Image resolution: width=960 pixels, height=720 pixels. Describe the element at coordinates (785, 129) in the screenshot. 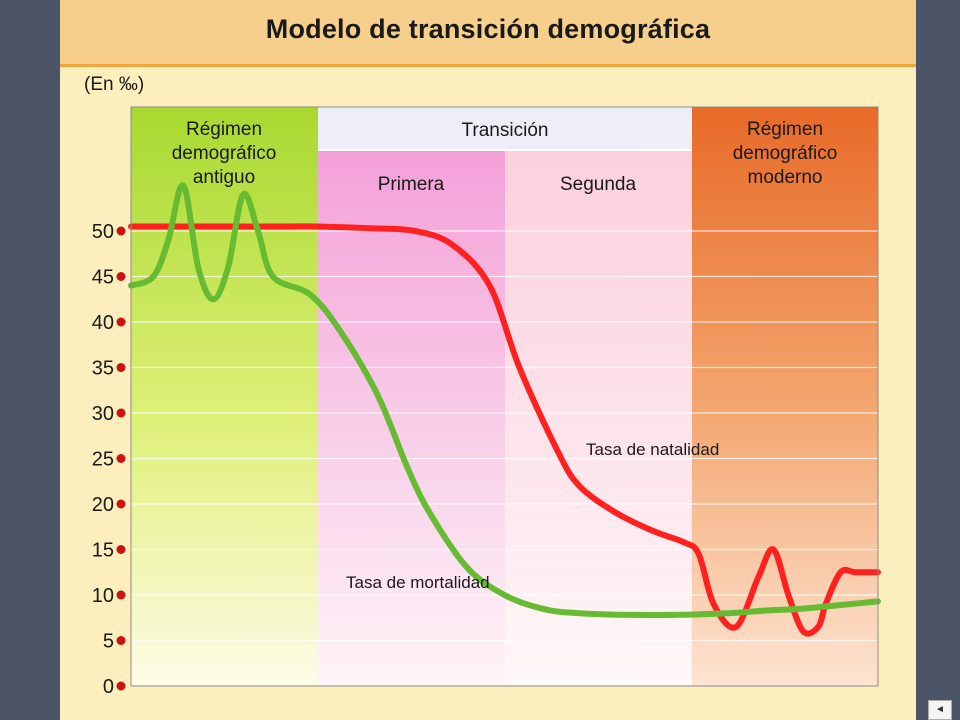

I see `stage-label-4-line-1: Régimen` at that location.